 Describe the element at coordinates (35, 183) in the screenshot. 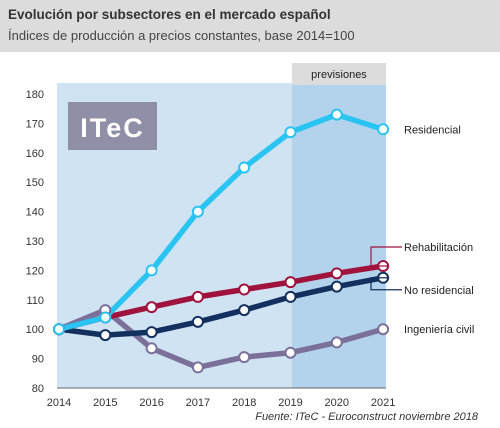

I see `y-tick-label: 150` at that location.